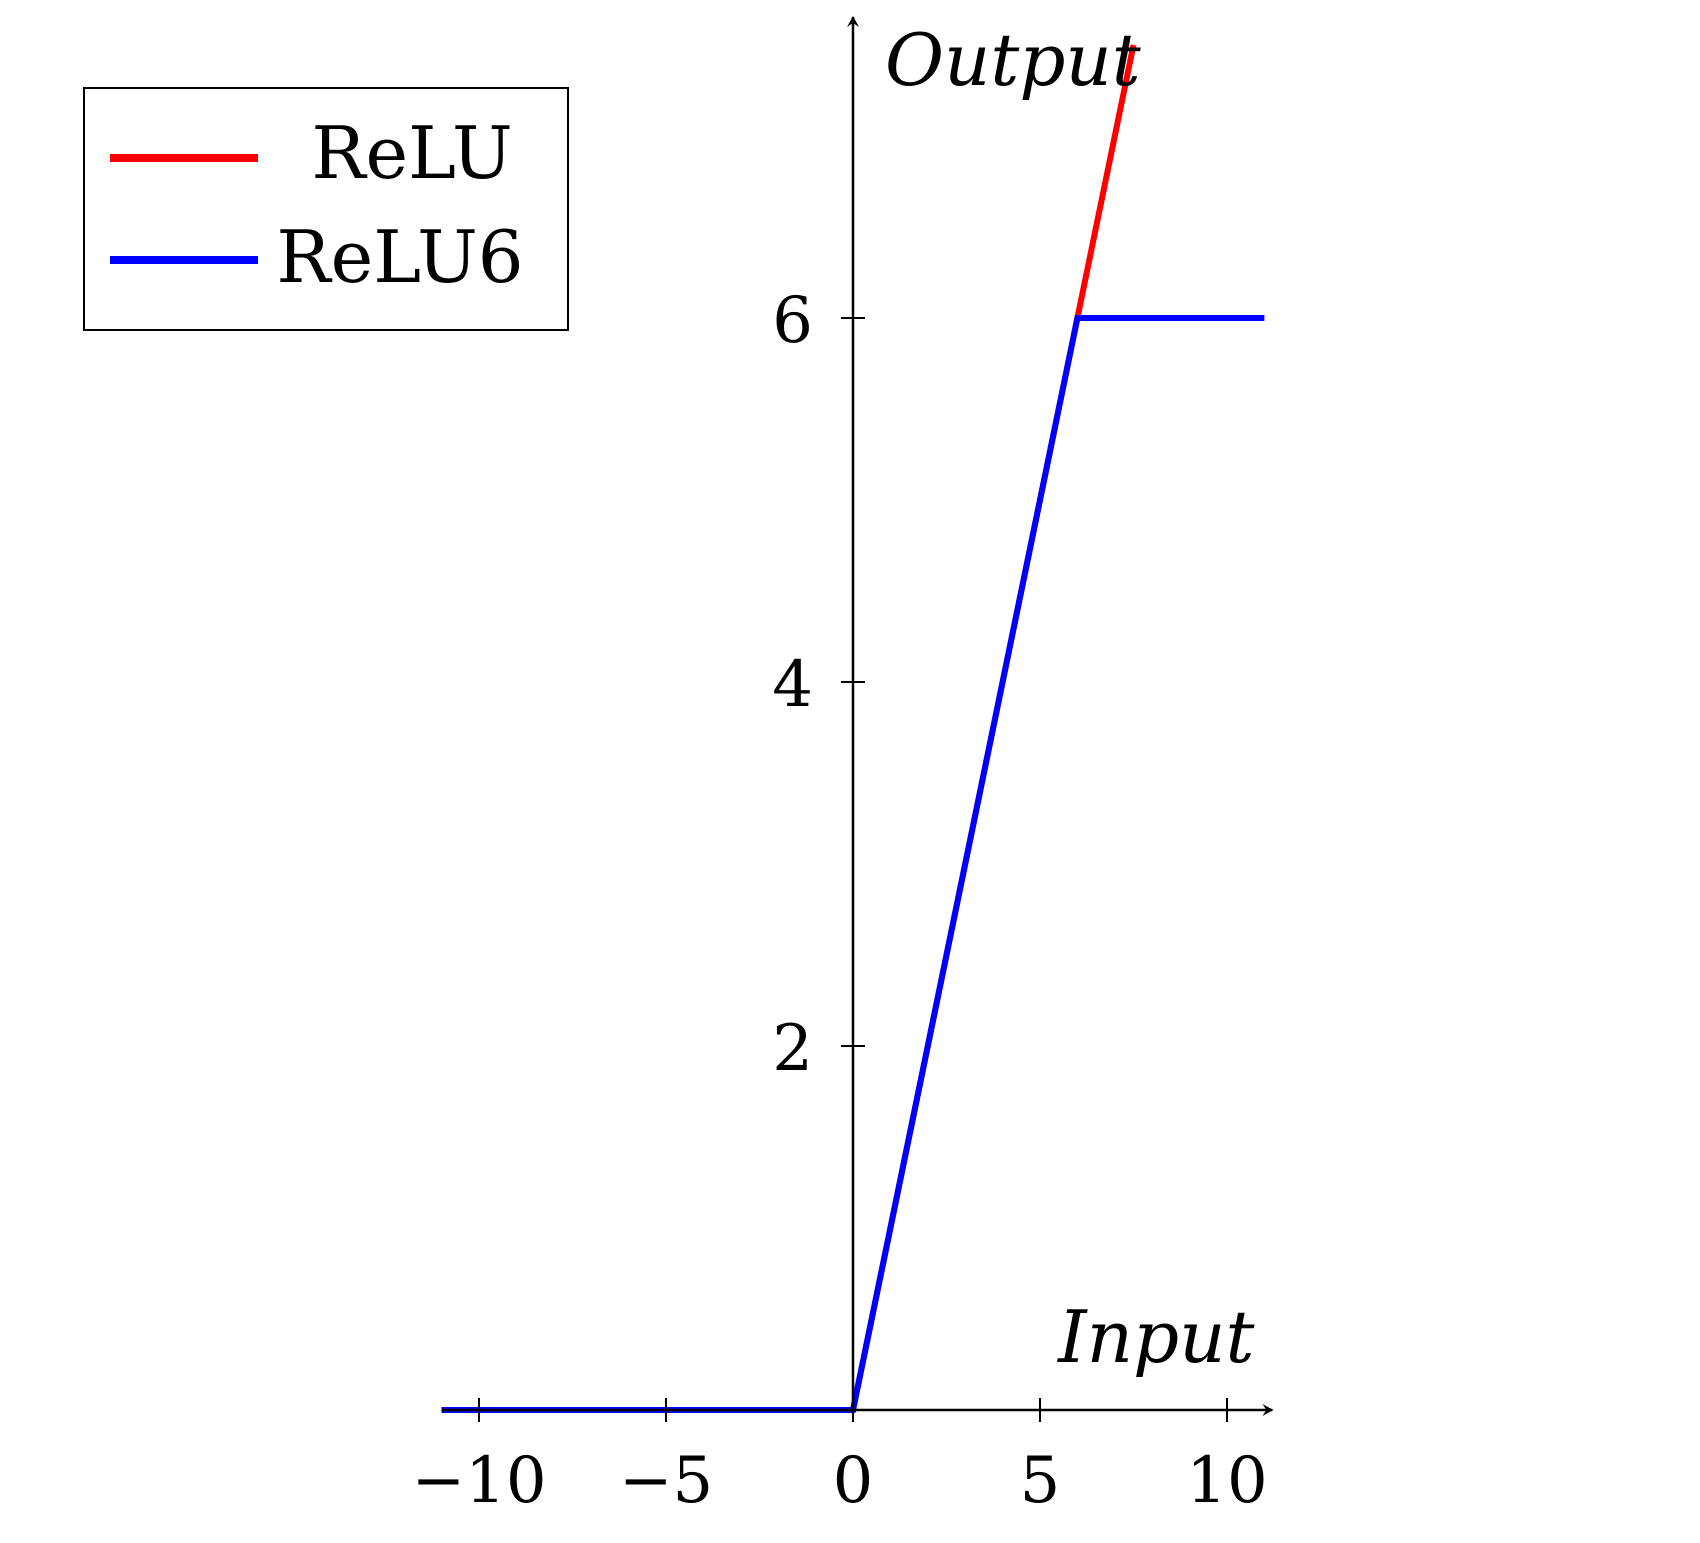 Image resolution: width=1700 pixels, height=1543 pixels. I want to click on x-tick-label: 10, so click(1226, 1481).